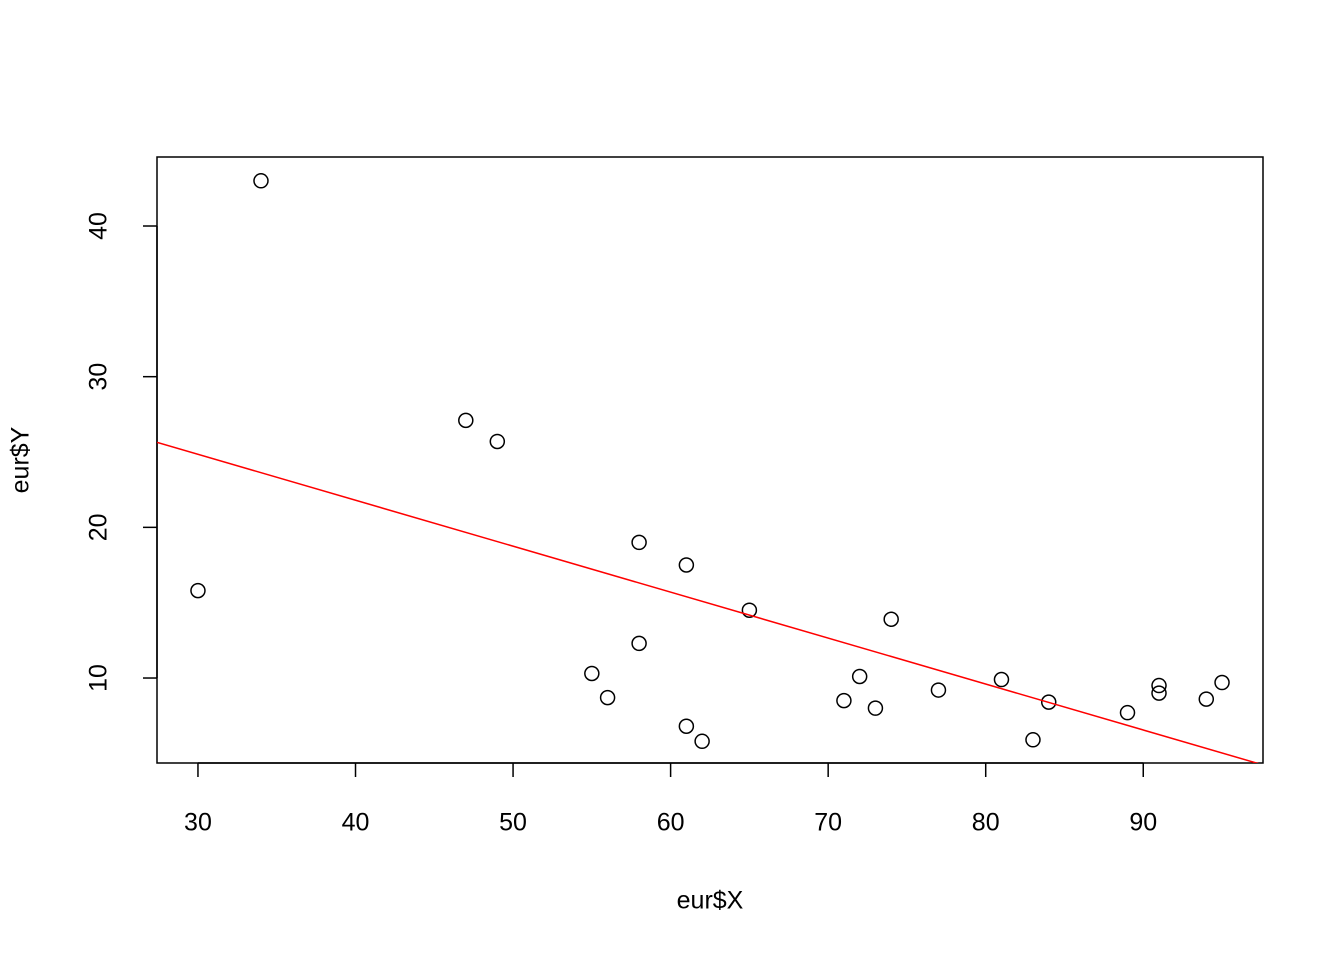  I want to click on y-tick-label: 10, so click(99, 678).